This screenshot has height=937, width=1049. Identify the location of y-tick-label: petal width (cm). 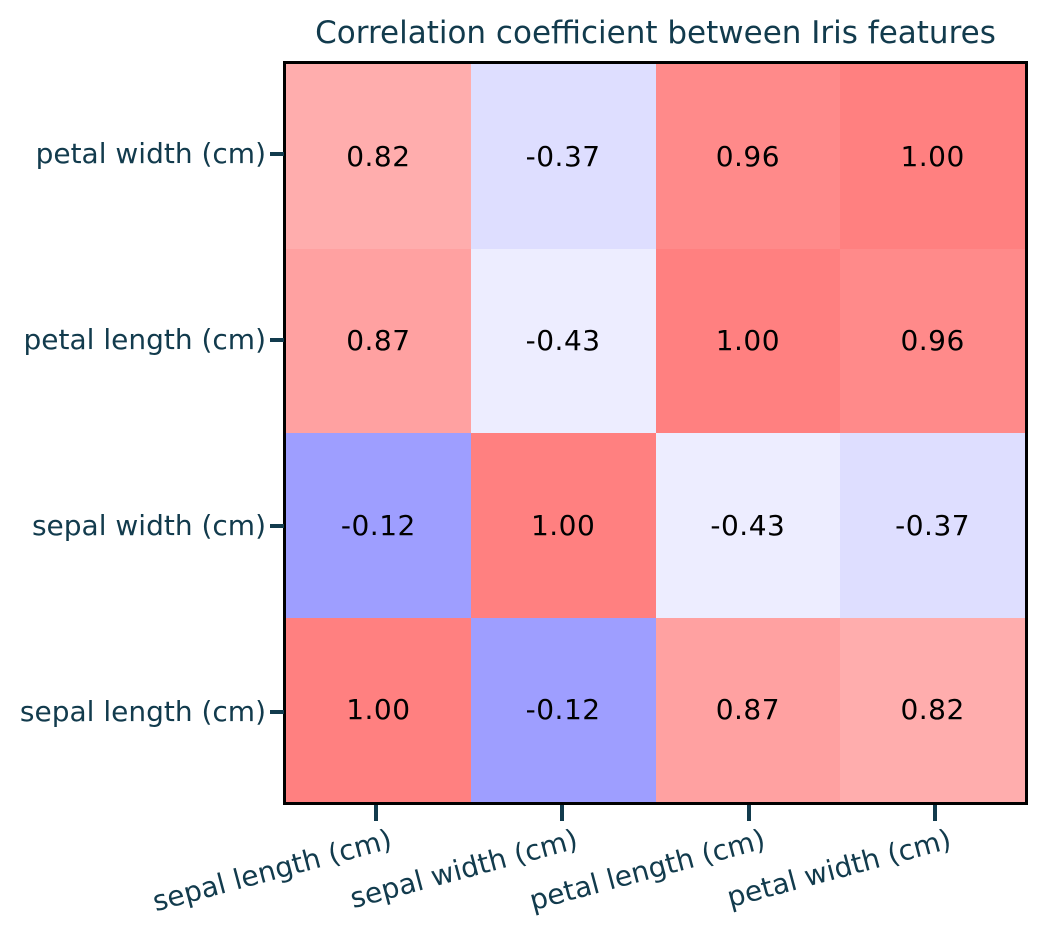
(150, 153).